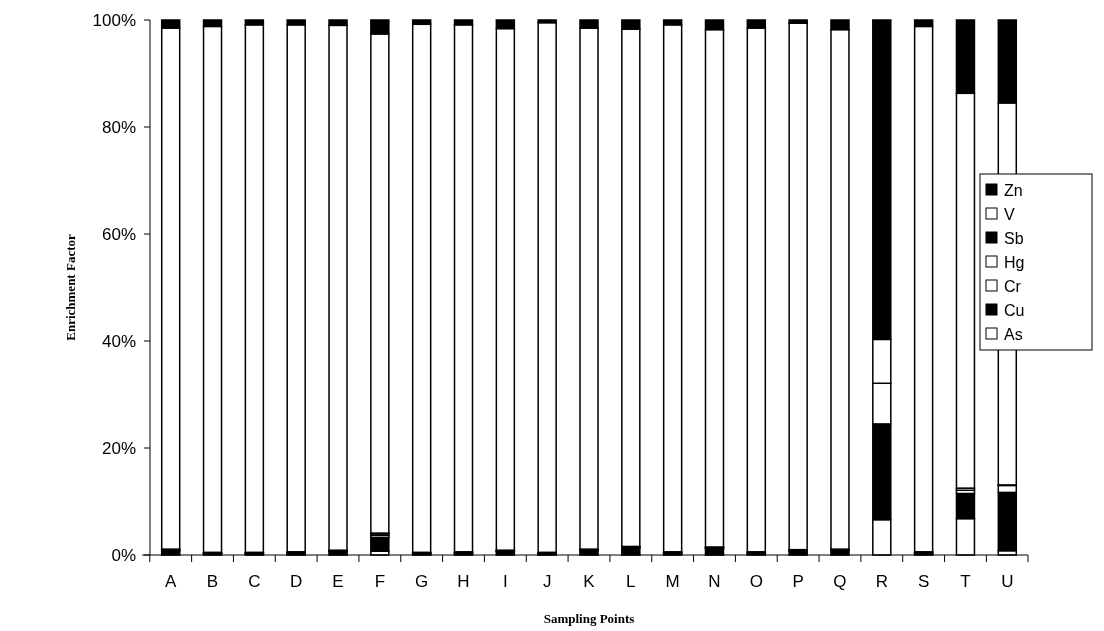 The width and height of the screenshot is (1104, 631). Describe the element at coordinates (1014, 238) in the screenshot. I see `legend-label: Sb` at that location.